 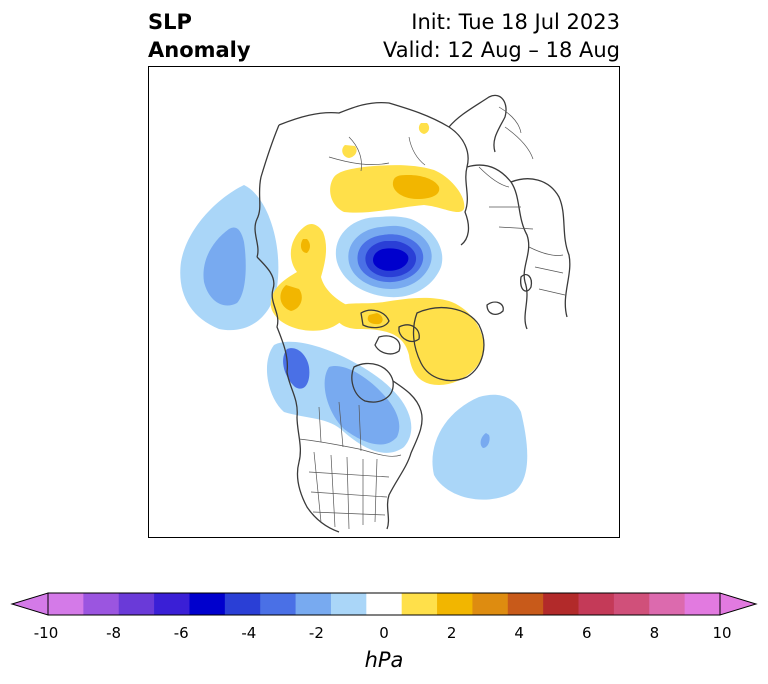 I want to click on colorbar-tick-label: -6, so click(x=181, y=633).